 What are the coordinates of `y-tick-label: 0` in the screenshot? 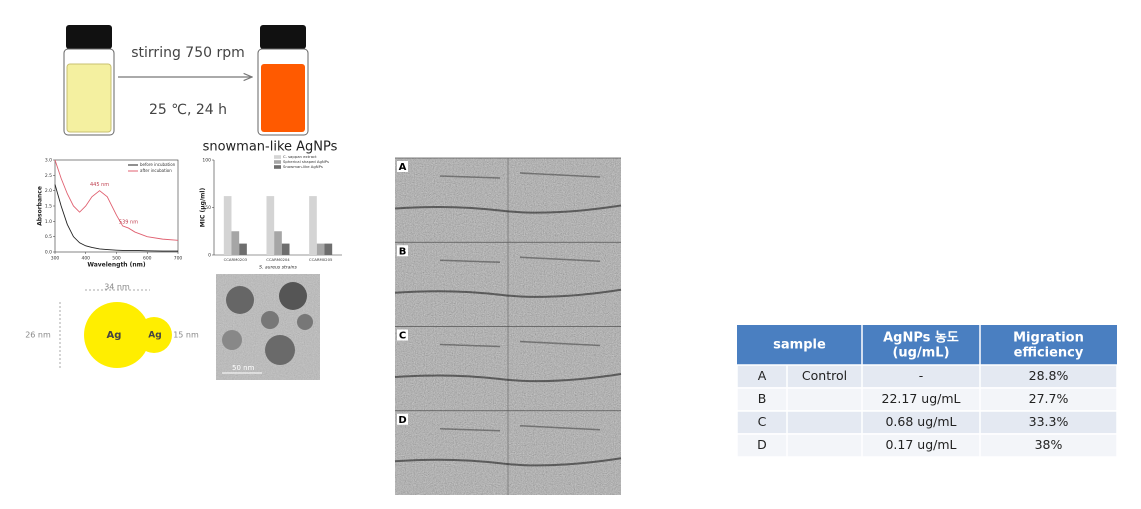 It's located at (209, 256).